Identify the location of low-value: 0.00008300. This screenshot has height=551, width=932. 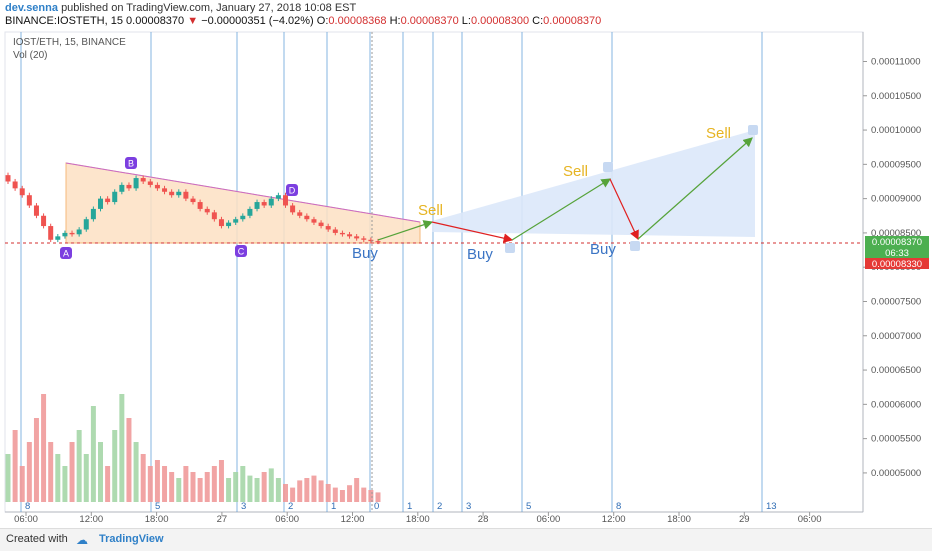
(500, 21).